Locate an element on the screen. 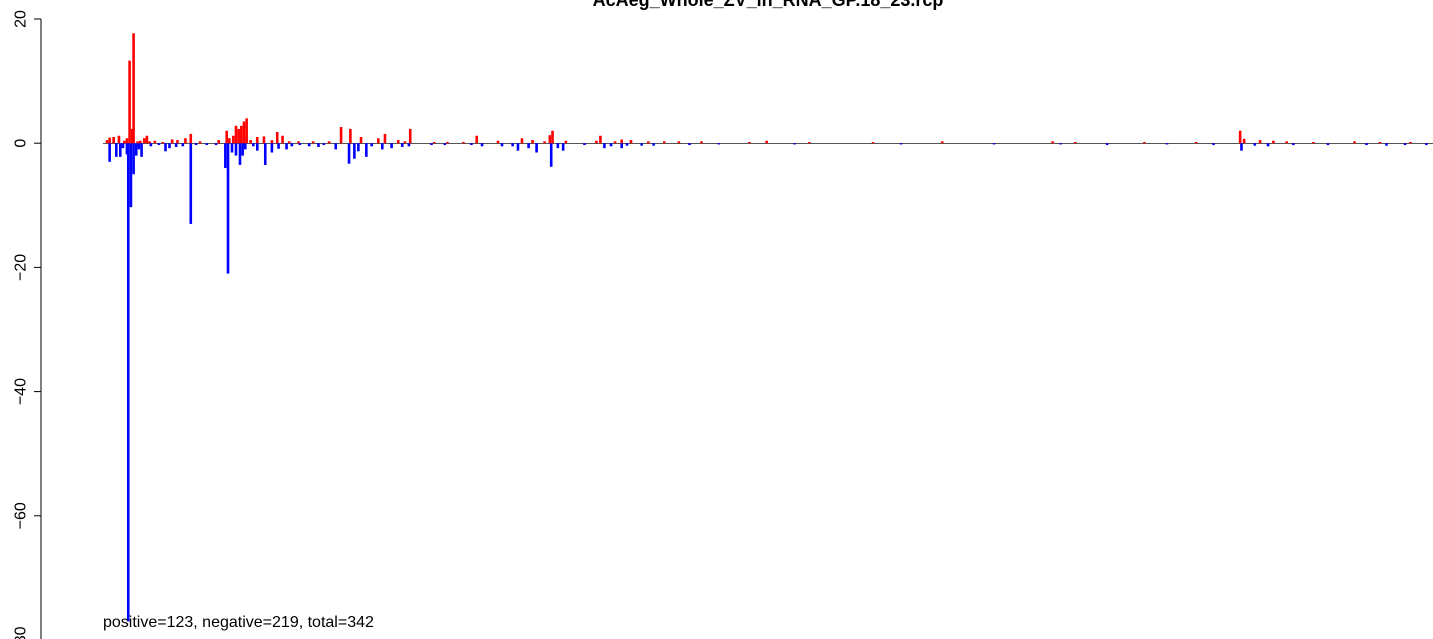 This screenshot has width=1433, height=639. chart-title: AcAeg_Whole_ZV_in_RNA_GP.18_23.rcp is located at coordinates (768, 5).